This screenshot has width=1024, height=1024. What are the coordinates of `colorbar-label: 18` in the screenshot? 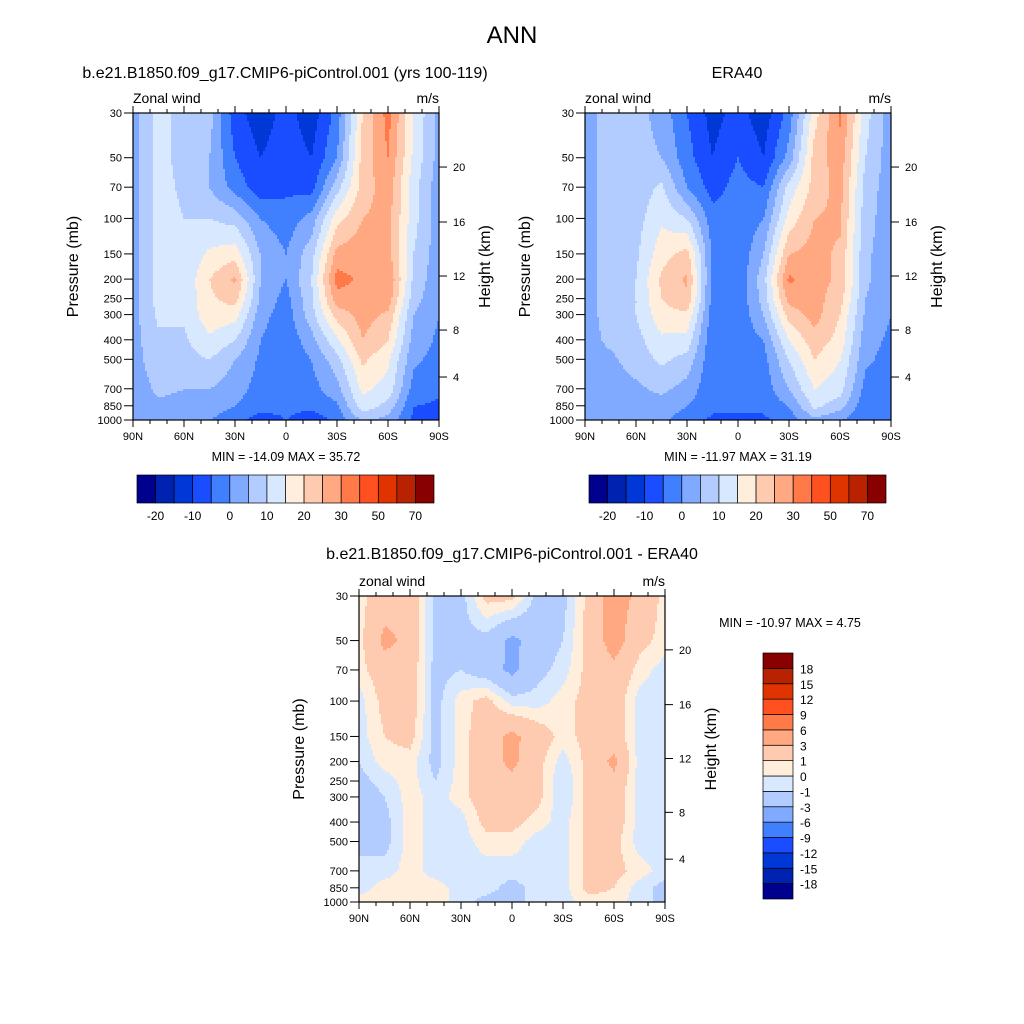 It's located at (807, 669).